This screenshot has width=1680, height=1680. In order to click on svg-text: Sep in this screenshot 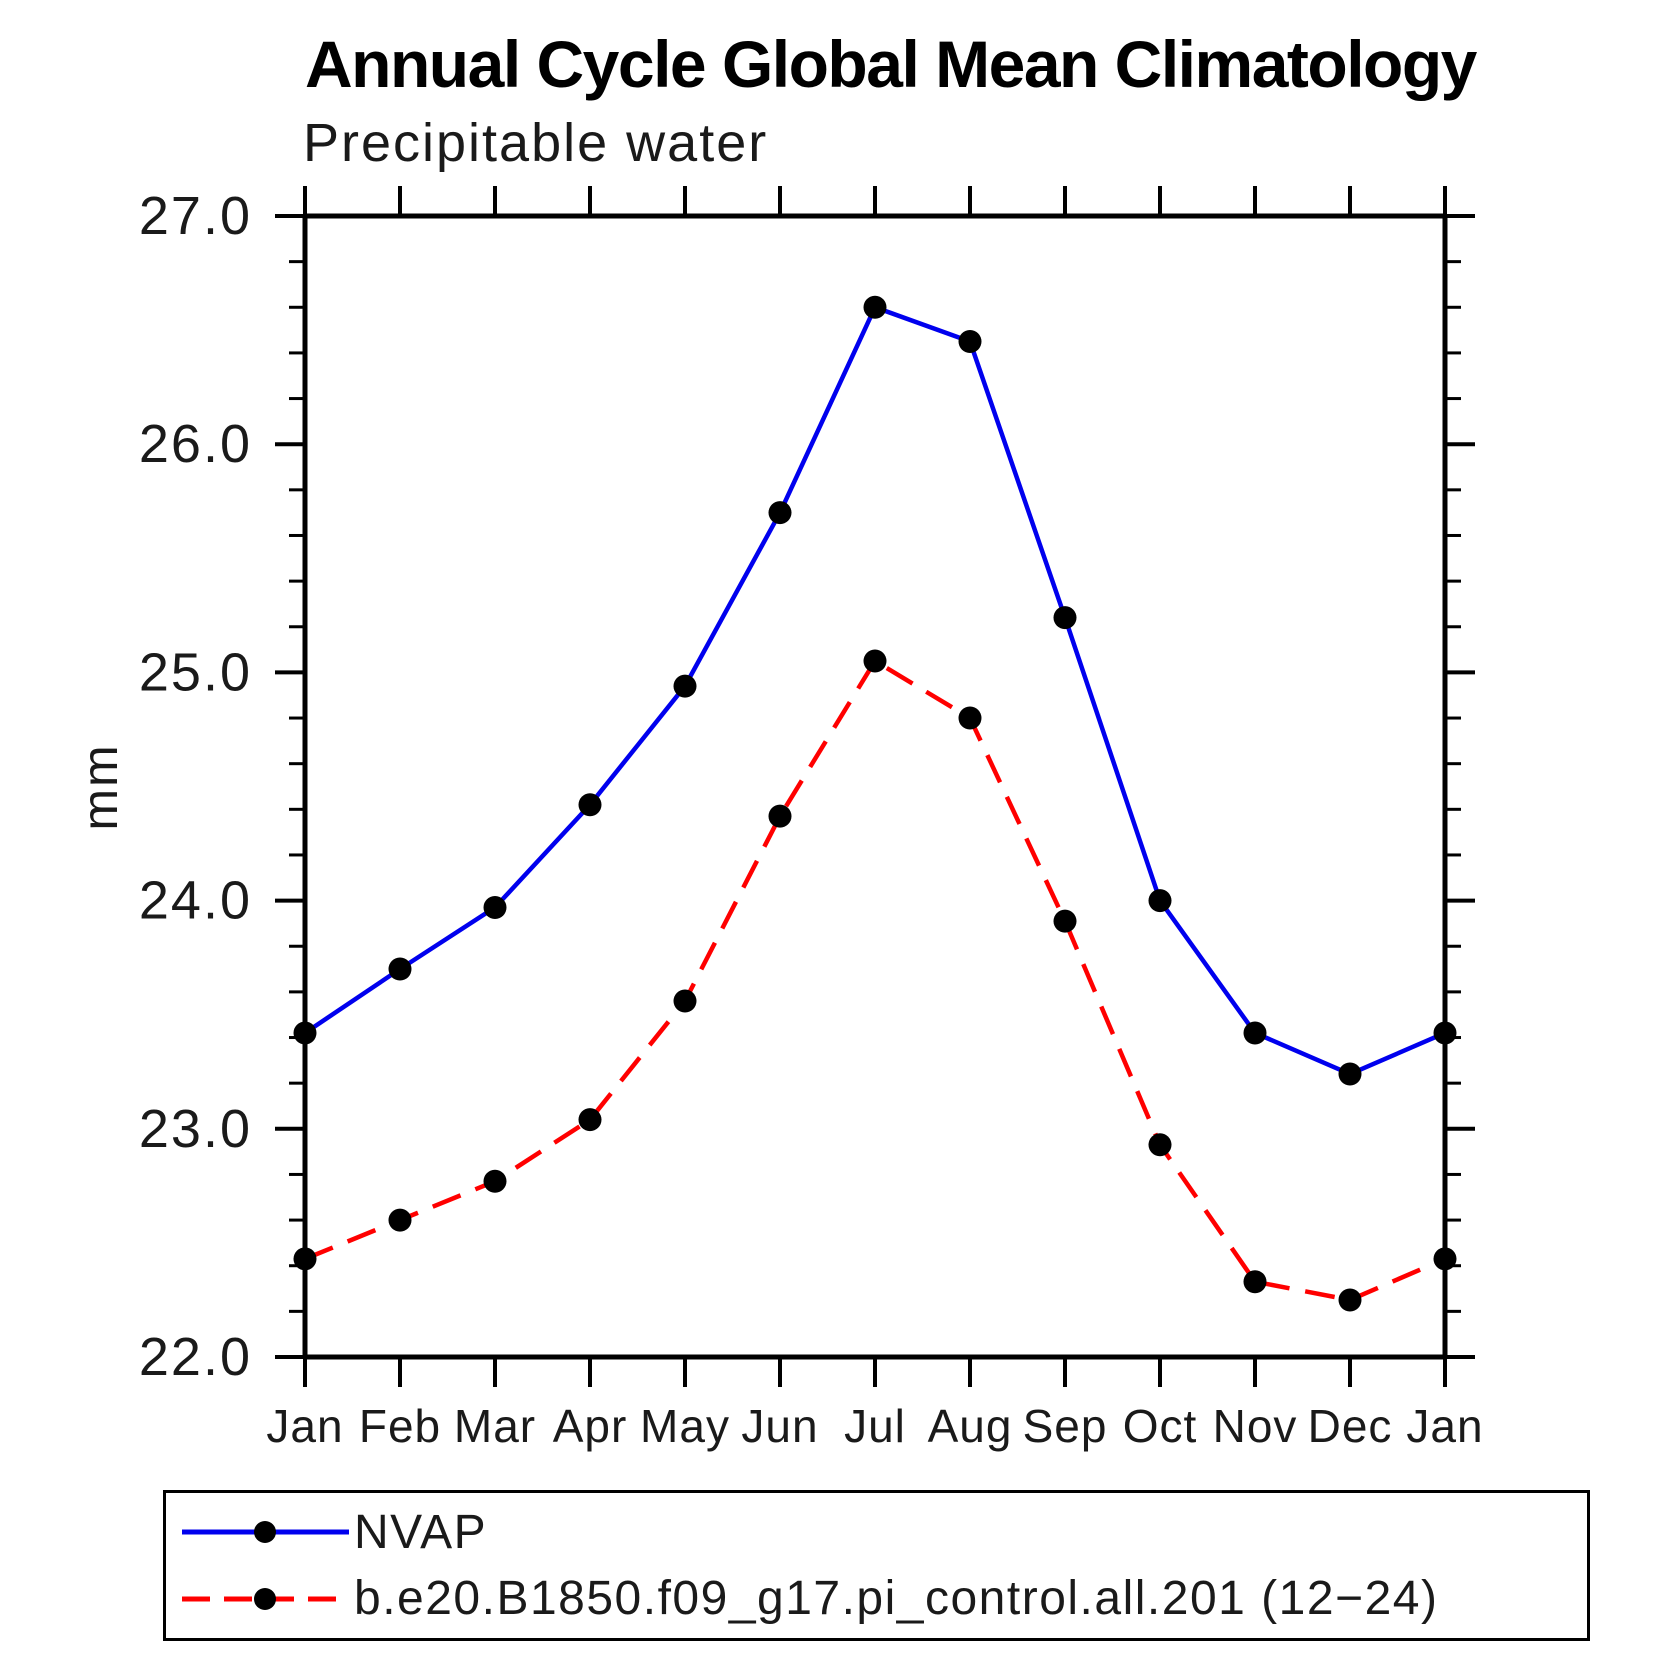, I will do `click(1065, 1426)`.